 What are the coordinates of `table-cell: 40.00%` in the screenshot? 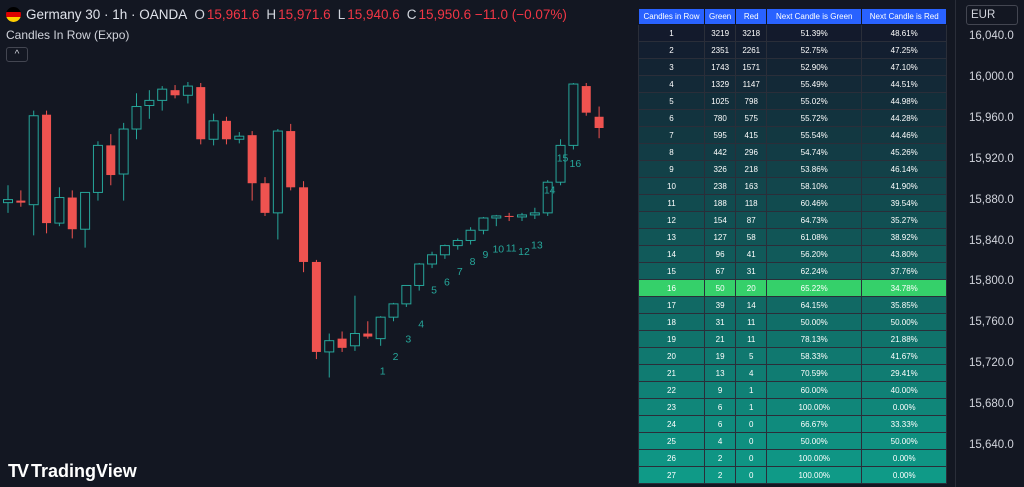 It's located at (904, 390).